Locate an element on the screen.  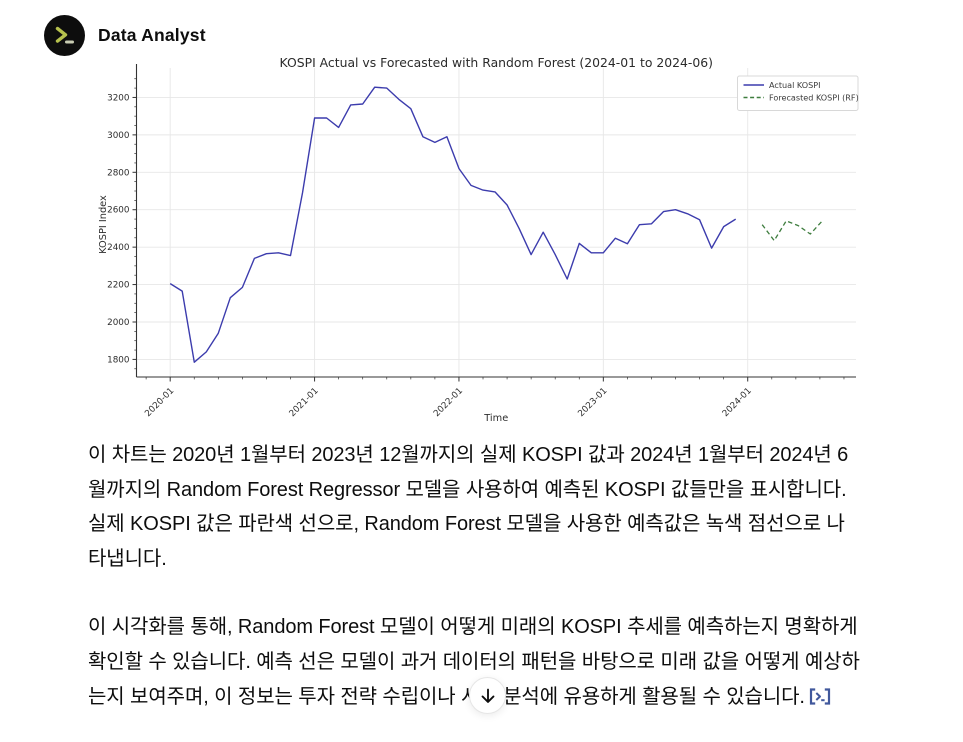
y-tick-label: 2800 is located at coordinates (118, 173).